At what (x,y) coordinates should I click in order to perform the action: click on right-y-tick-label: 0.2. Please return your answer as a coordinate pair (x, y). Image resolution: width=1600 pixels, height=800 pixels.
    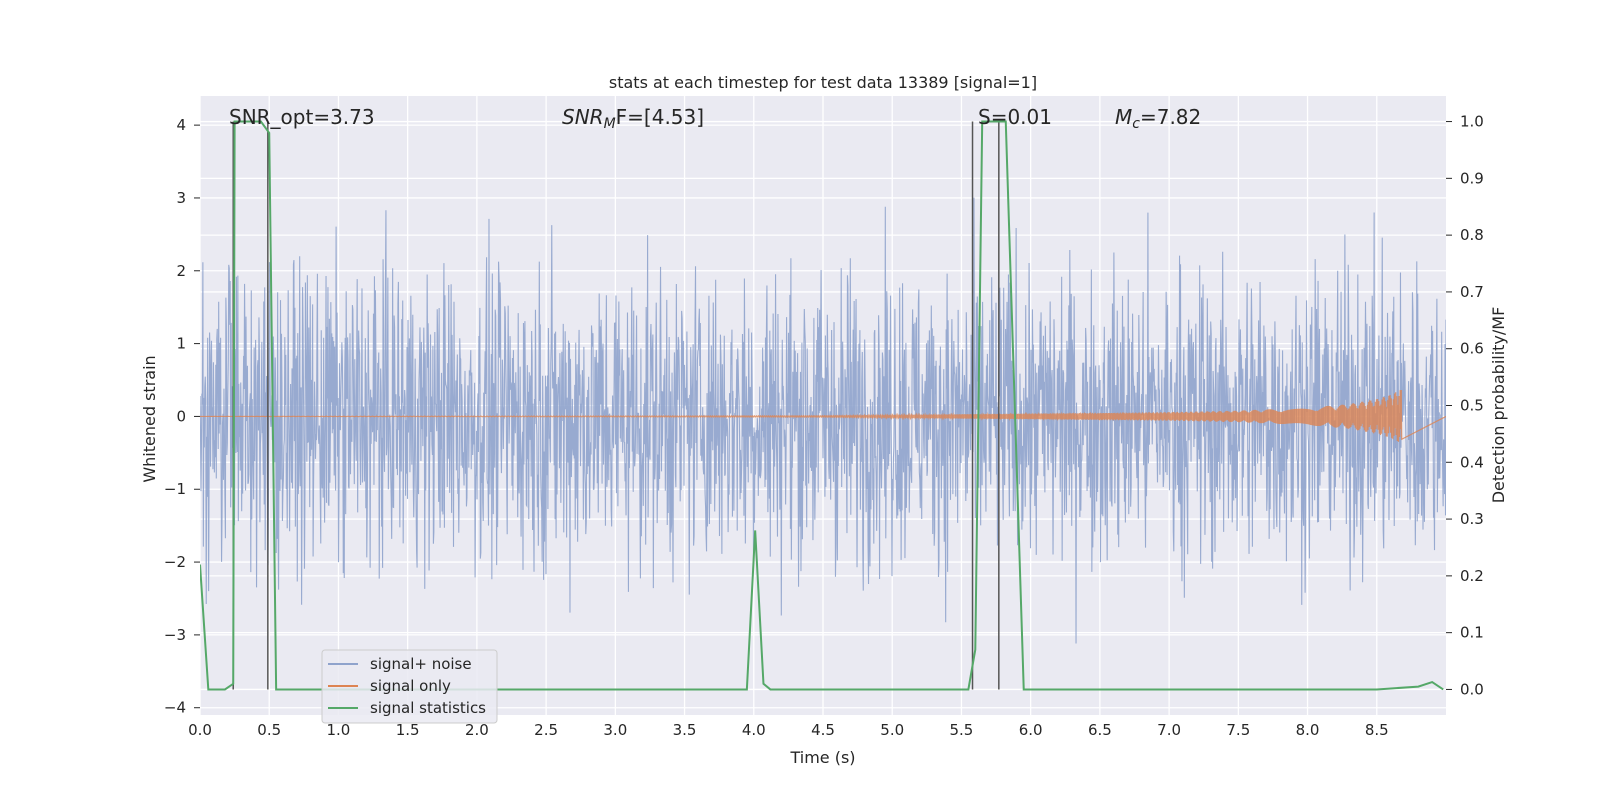
    Looking at the image, I should click on (1472, 576).